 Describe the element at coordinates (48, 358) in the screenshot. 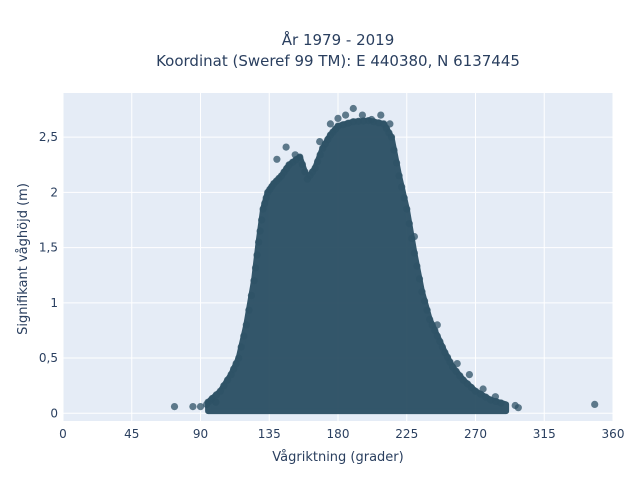

I see `y-tick-label: 0,5` at that location.